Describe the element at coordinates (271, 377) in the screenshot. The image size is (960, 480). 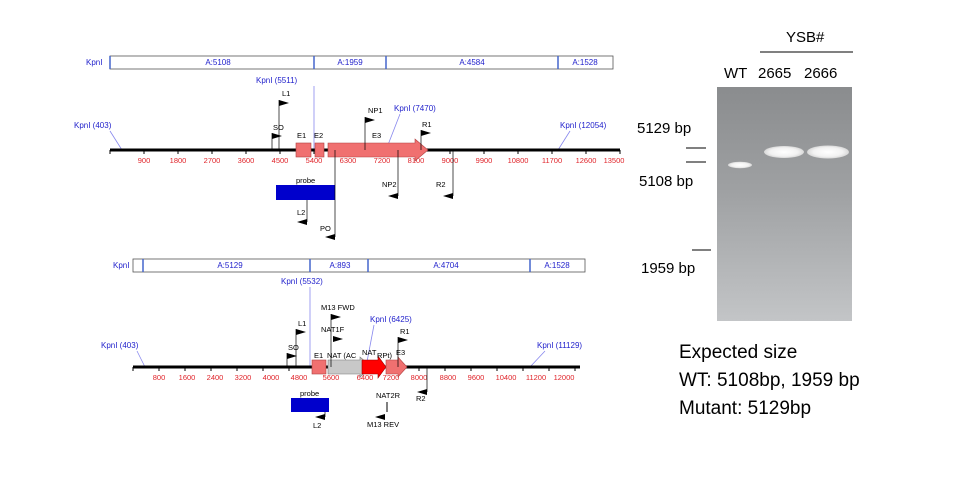
I see `map2-tick-label: 4000` at that location.